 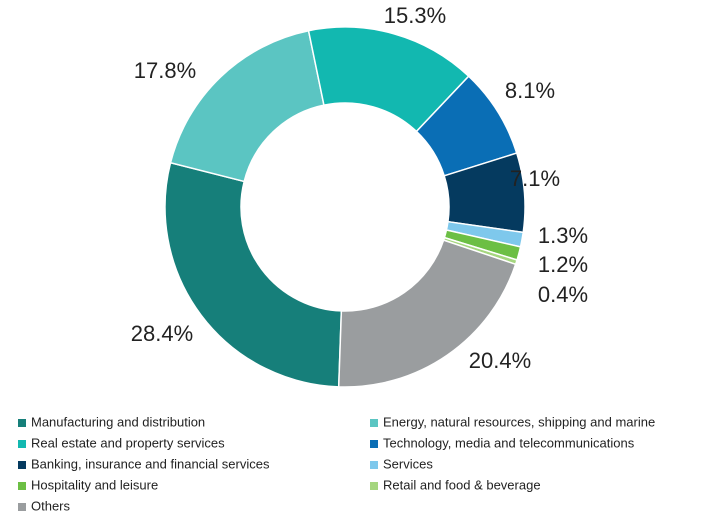 I want to click on value-label: 0.4%, so click(x=563, y=294).